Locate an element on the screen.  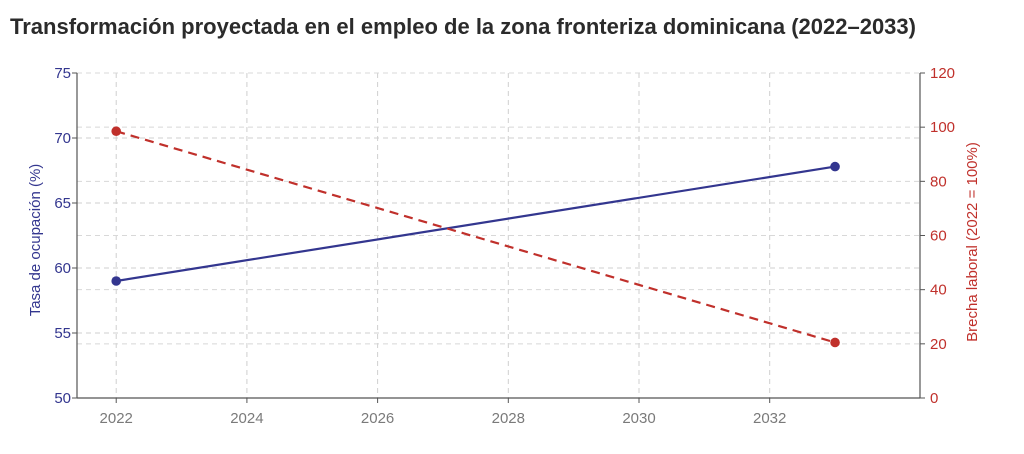
x-tick-label: 2028 is located at coordinates (508, 418).